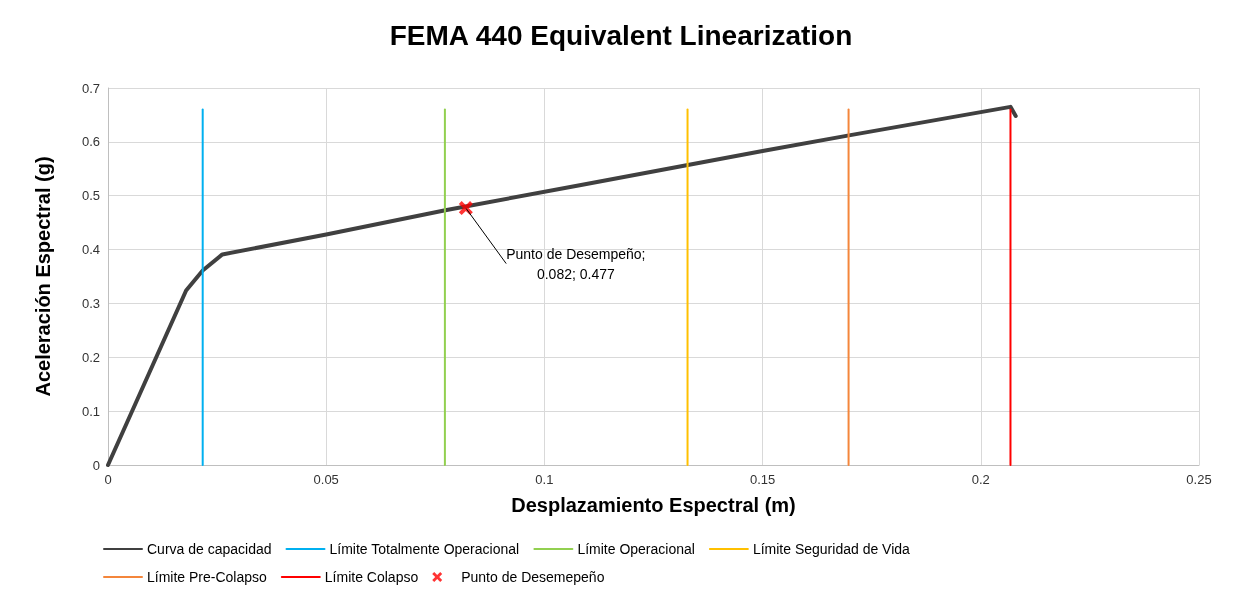 The width and height of the screenshot is (1242, 601). I want to click on legend-label: Límite Pre-Colapso, so click(207, 577).